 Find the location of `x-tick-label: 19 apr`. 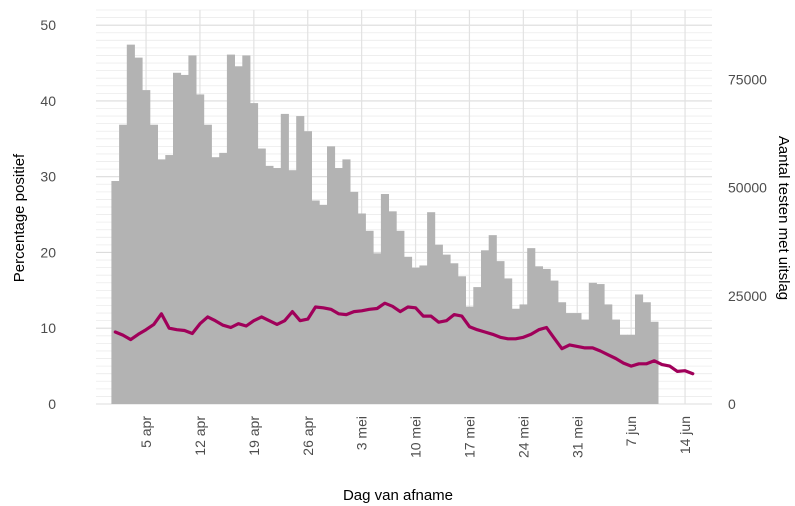

x-tick-label: 19 apr is located at coordinates (254, 436).